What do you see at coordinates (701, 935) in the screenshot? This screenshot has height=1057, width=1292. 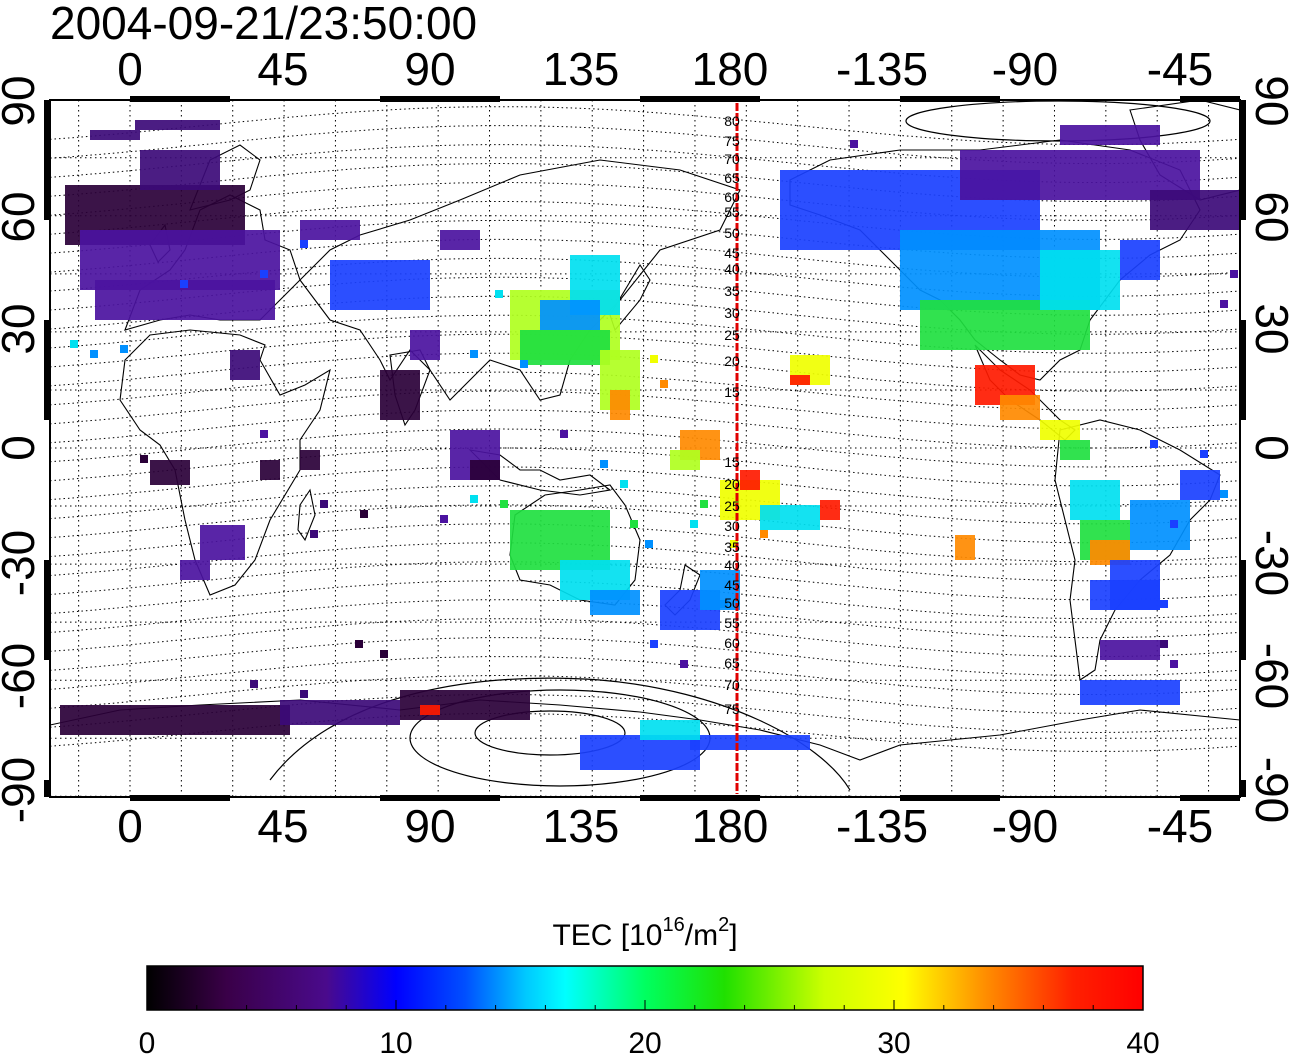 I see `colorbar-title-unit: /m` at bounding box center [701, 935].